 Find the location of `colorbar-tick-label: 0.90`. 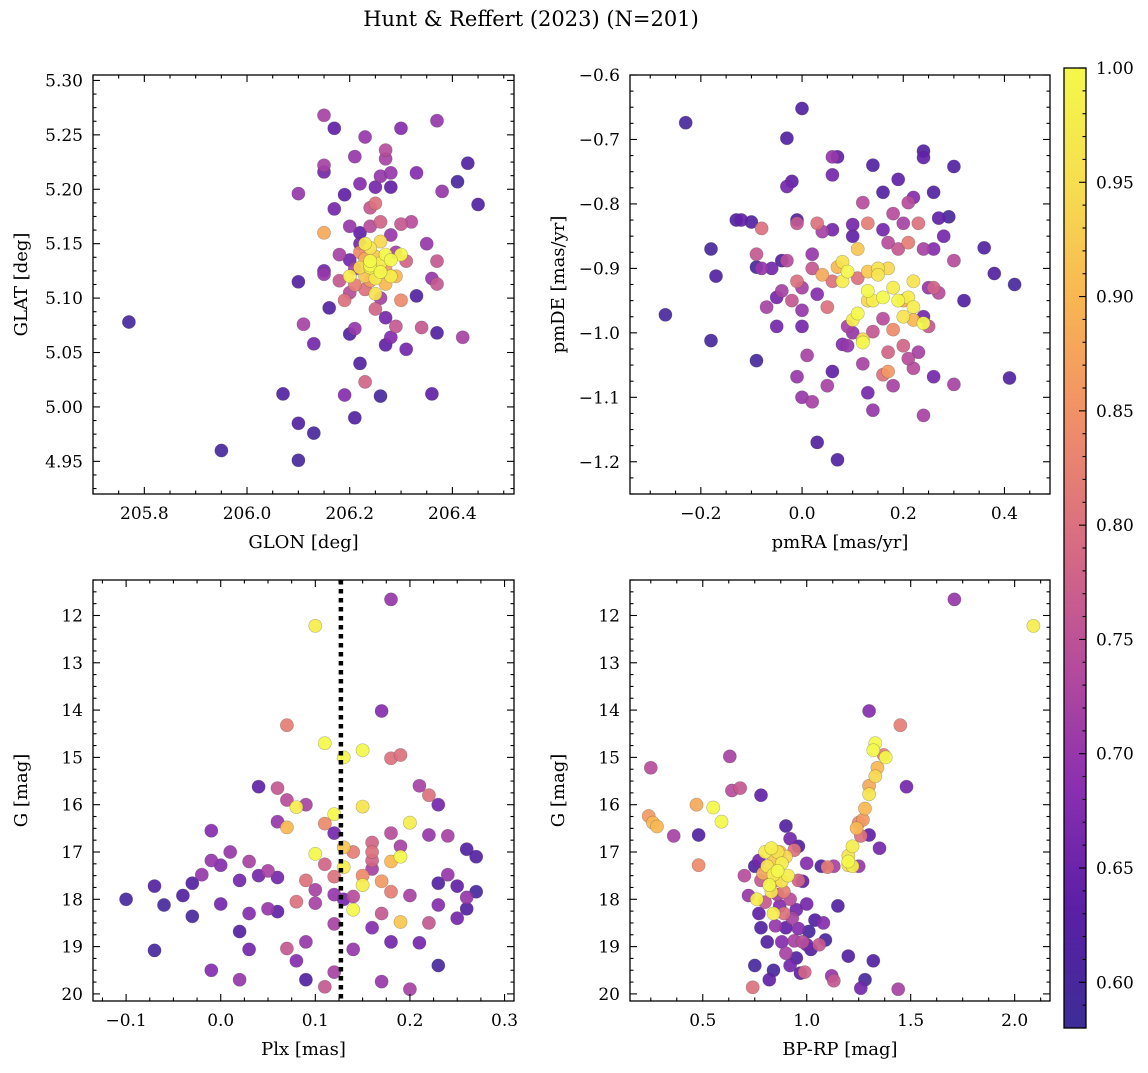

colorbar-tick-label: 0.90 is located at coordinates (1115, 298).